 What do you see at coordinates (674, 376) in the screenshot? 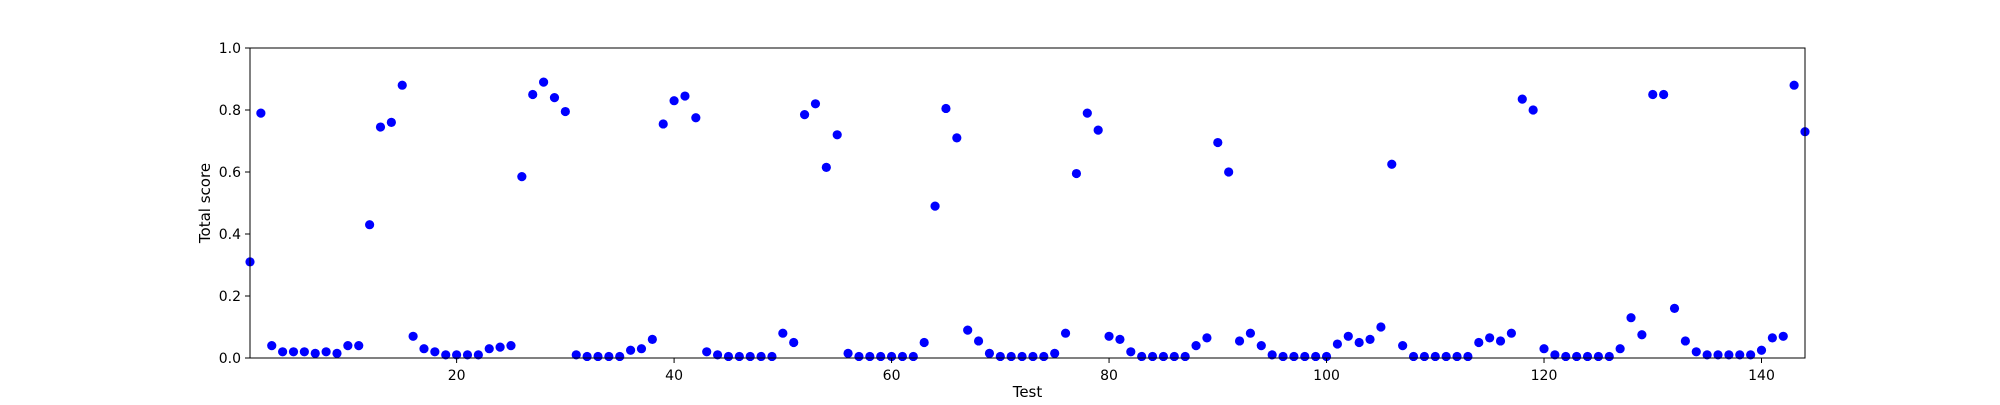
I see `x-tick-label: 40` at bounding box center [674, 376].